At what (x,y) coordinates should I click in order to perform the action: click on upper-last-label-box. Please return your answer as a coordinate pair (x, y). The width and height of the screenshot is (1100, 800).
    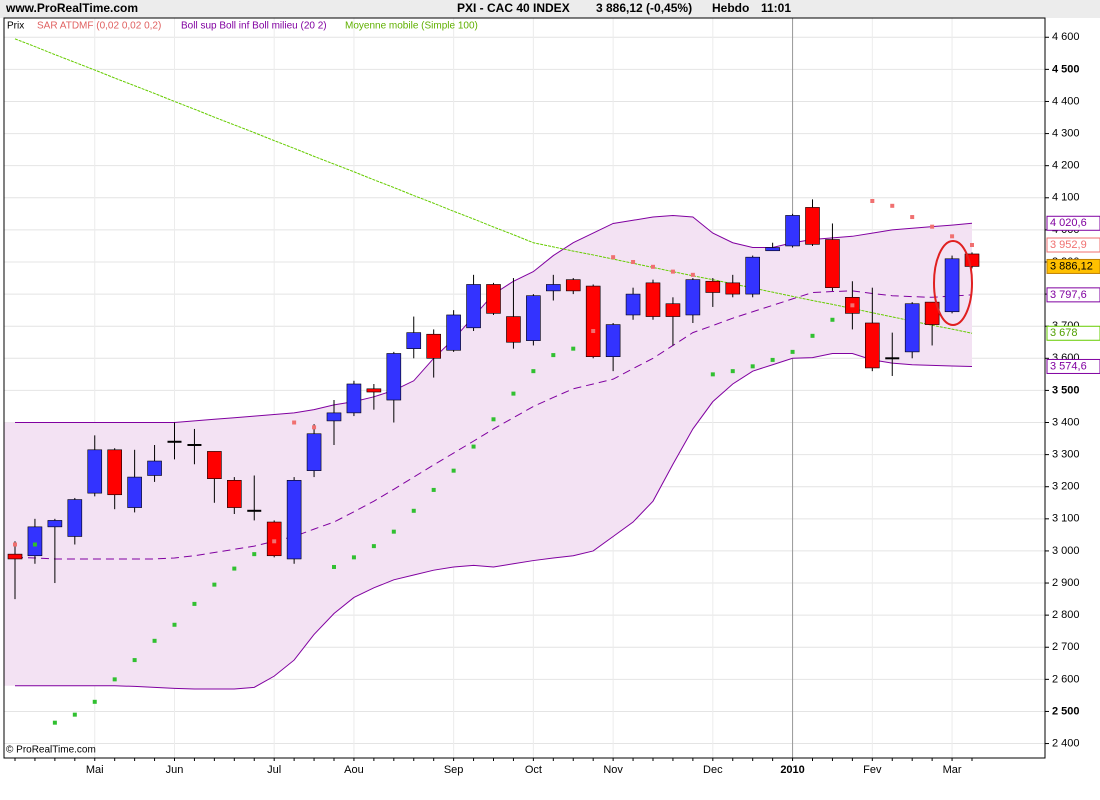
    Looking at the image, I should click on (1073, 223).